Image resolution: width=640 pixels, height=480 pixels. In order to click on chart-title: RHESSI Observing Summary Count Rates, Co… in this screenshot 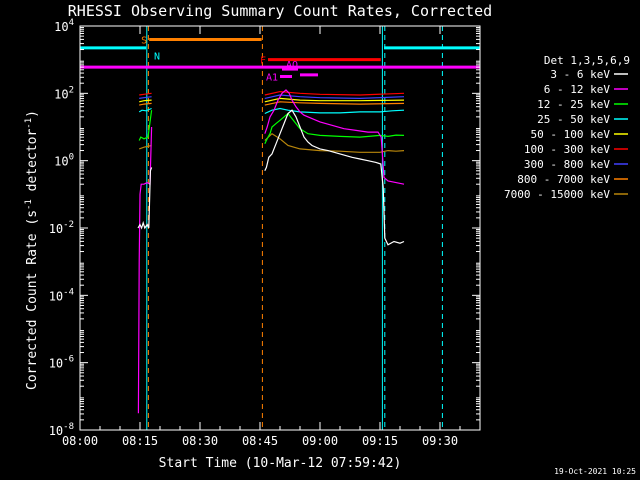, I will do `click(280, 11)`.